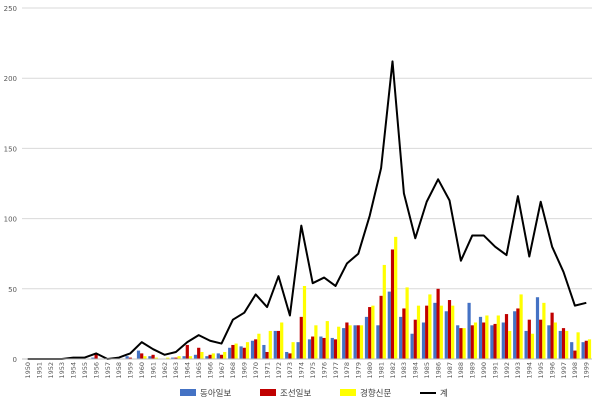  Describe the element at coordinates (555, 340) in the screenshot. I see `bar-series-3-1996` at that location.